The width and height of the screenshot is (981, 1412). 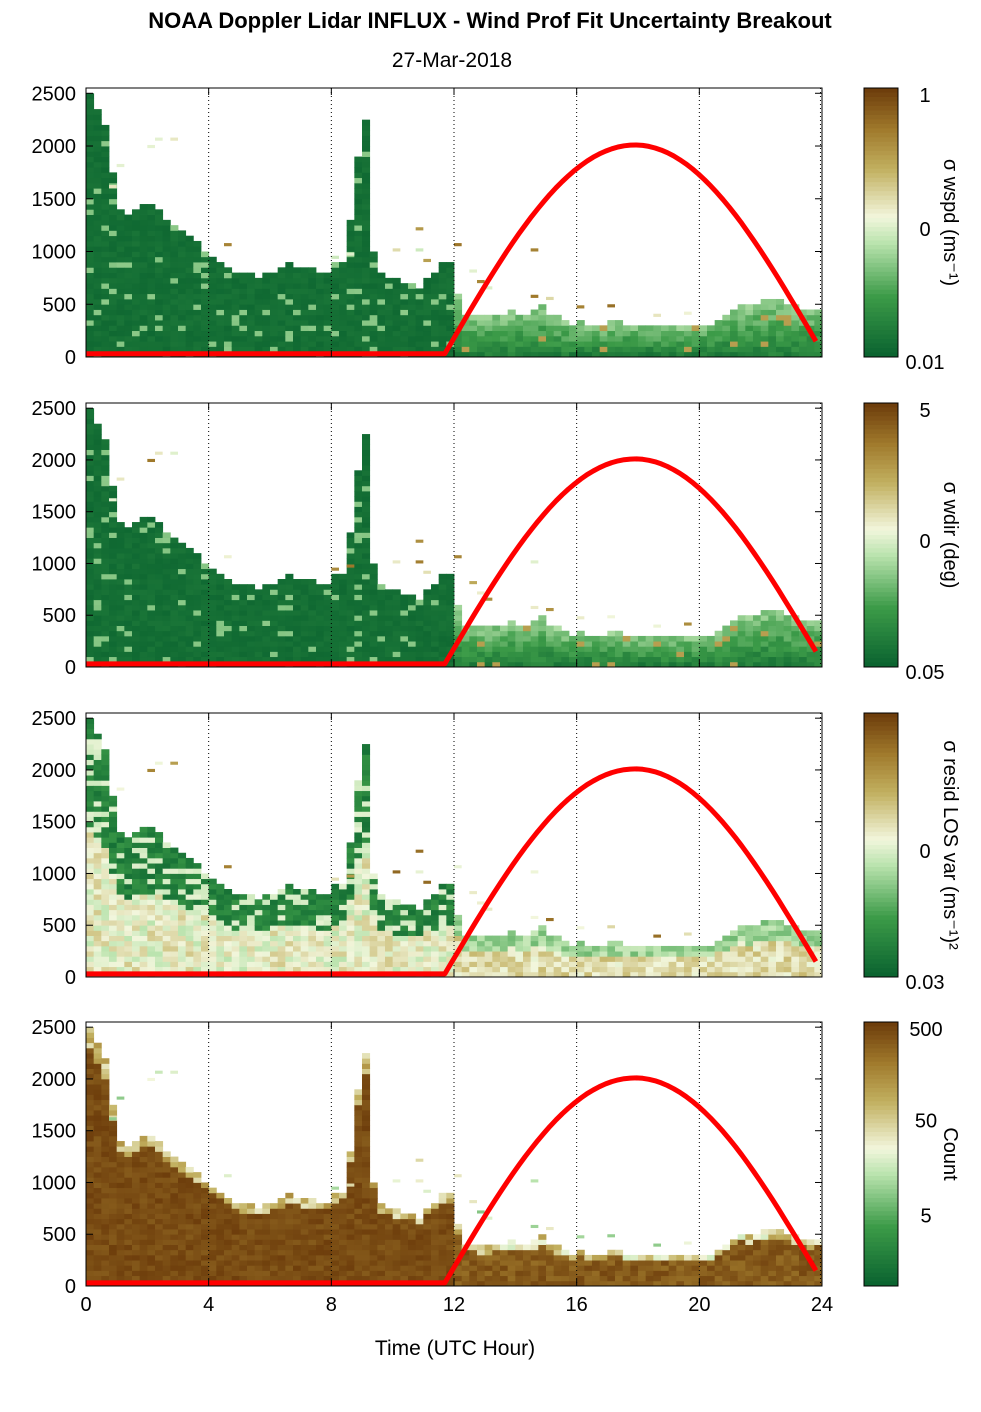 What do you see at coordinates (454, 225) in the screenshot?
I see `heatmap-cells` at bounding box center [454, 225].